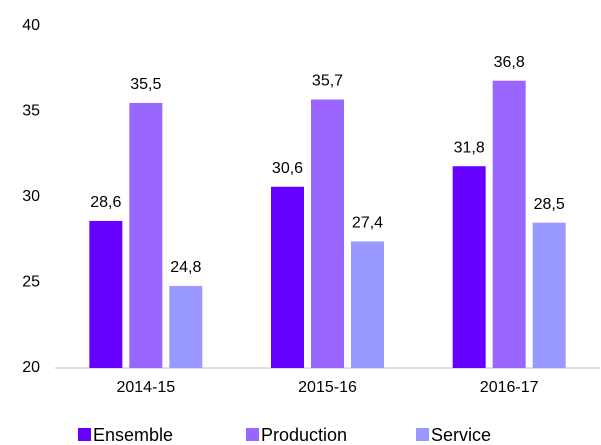  I want to click on value-label: 30,6, so click(287, 168).